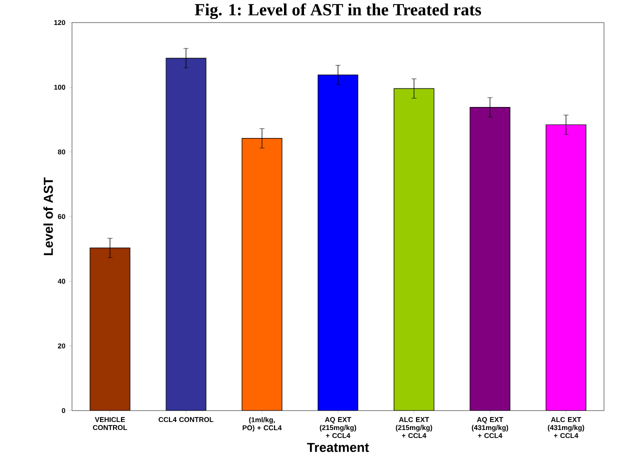 This screenshot has width=617, height=460. I want to click on chart-title: Fig. 1: Level of AST in the Treated rats, so click(338, 12).